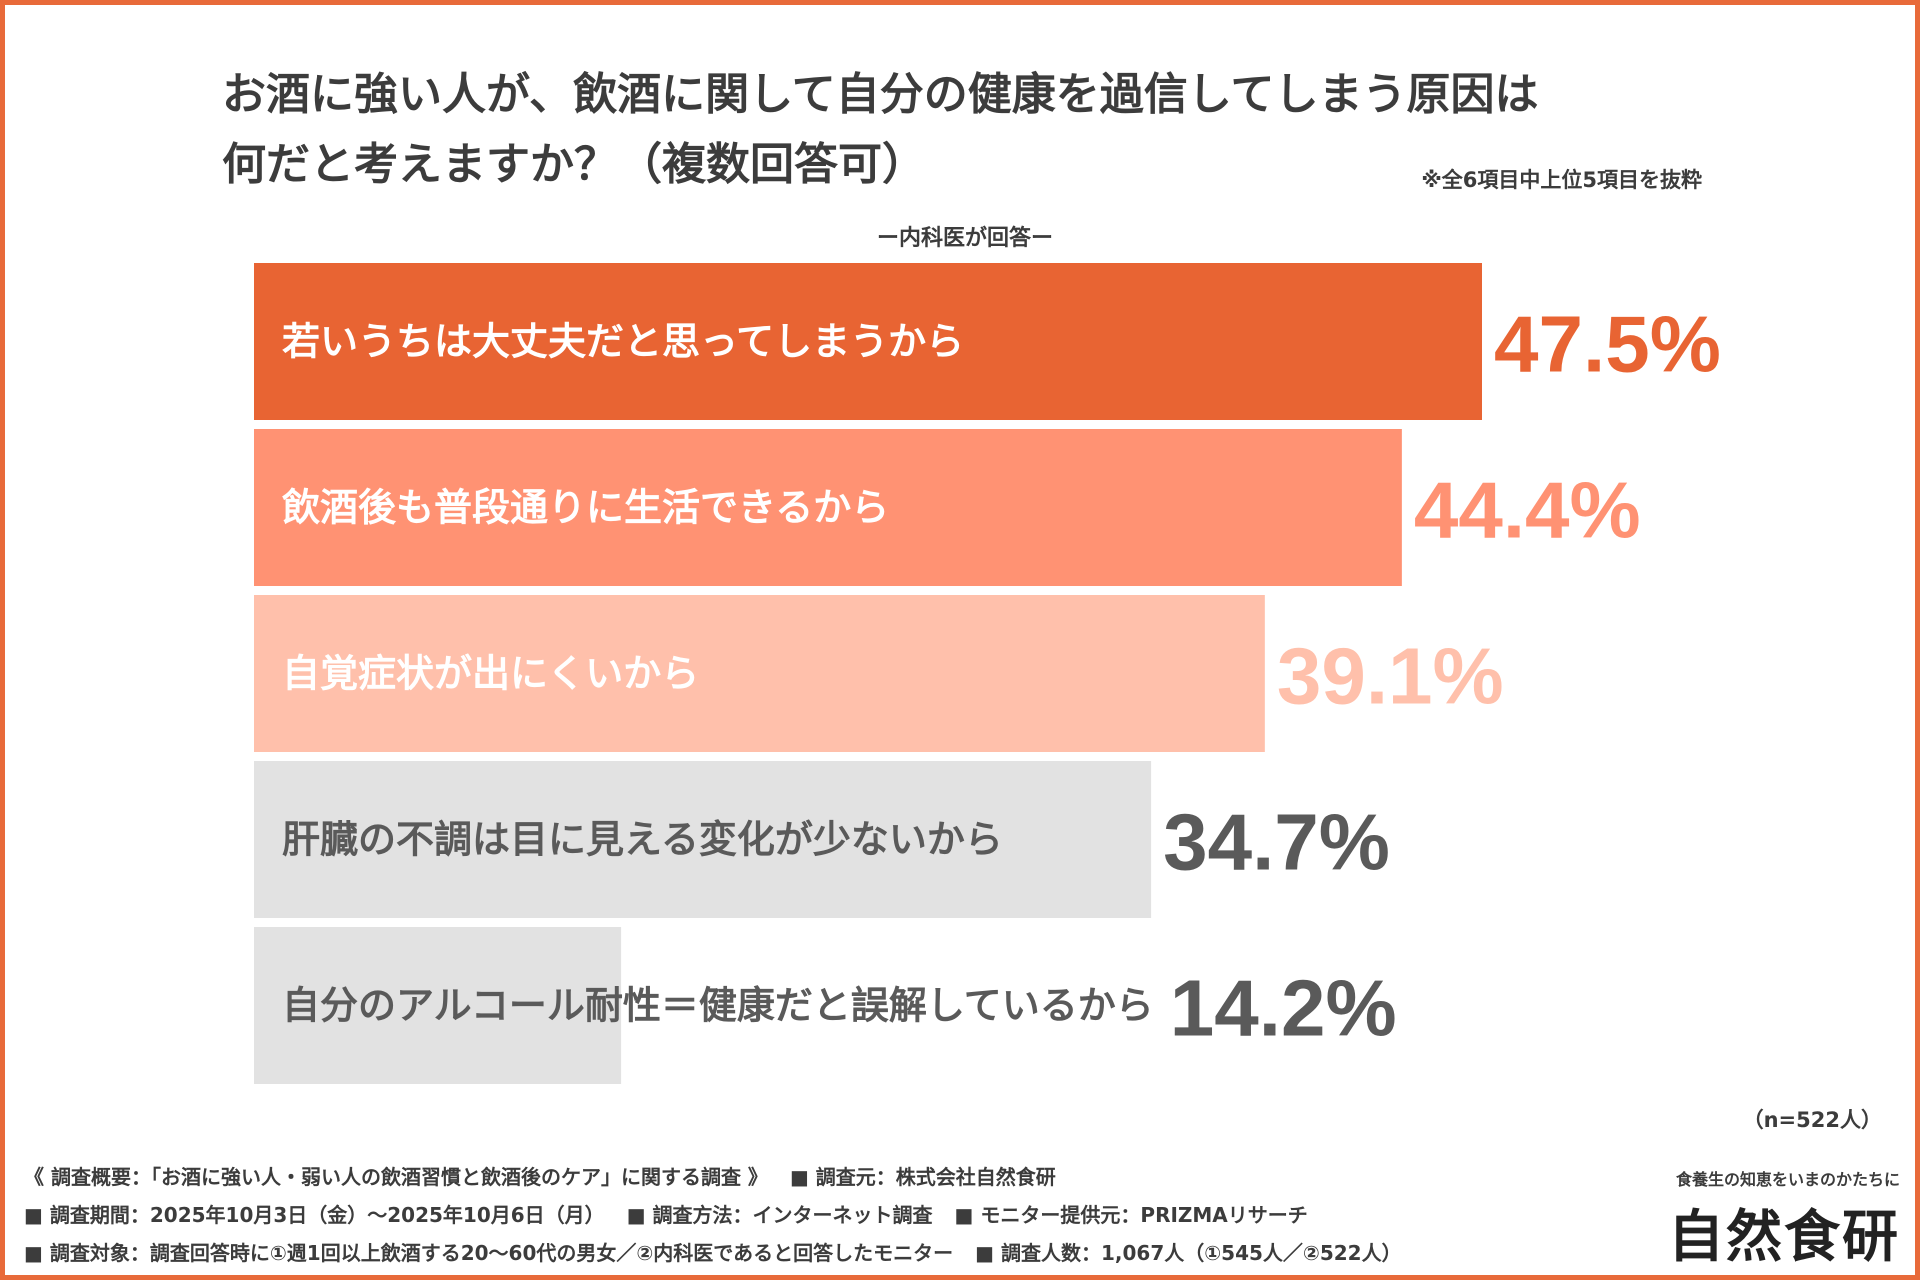 Image resolution: width=1920 pixels, height=1280 pixels. Describe the element at coordinates (1276, 842) in the screenshot. I see `value-label-4: 34.7%` at that location.